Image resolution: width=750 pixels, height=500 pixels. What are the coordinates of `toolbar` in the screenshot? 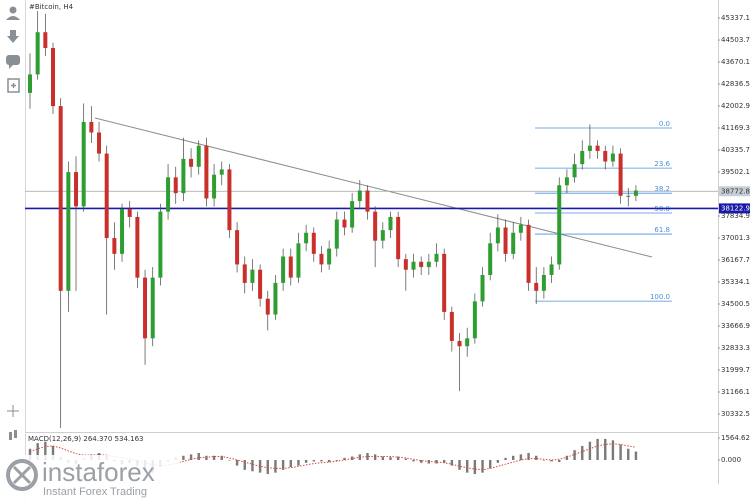 It's located at (13, 223).